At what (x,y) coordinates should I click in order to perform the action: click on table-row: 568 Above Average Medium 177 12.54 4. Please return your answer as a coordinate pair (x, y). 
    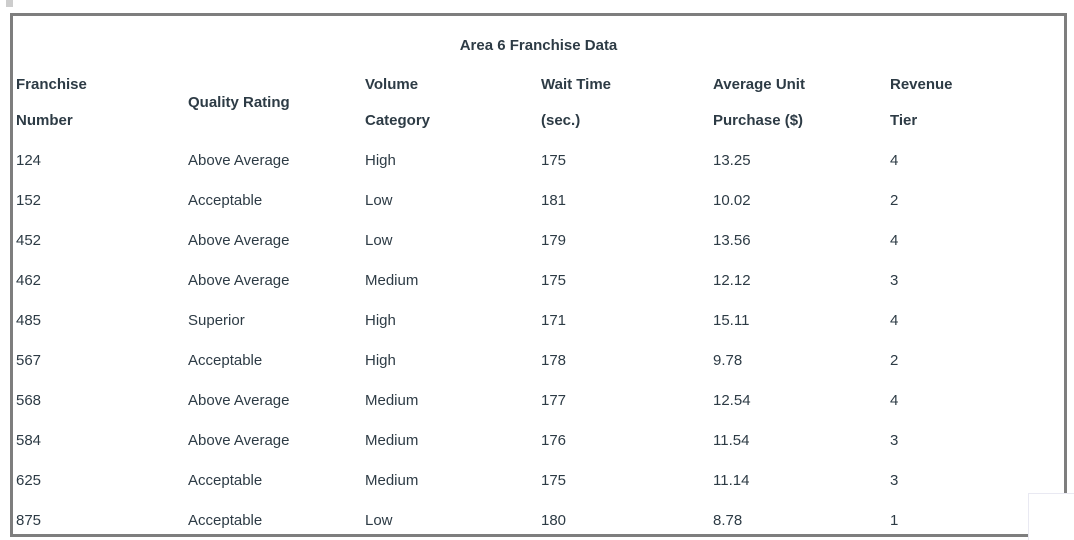
    Looking at the image, I should click on (538, 400).